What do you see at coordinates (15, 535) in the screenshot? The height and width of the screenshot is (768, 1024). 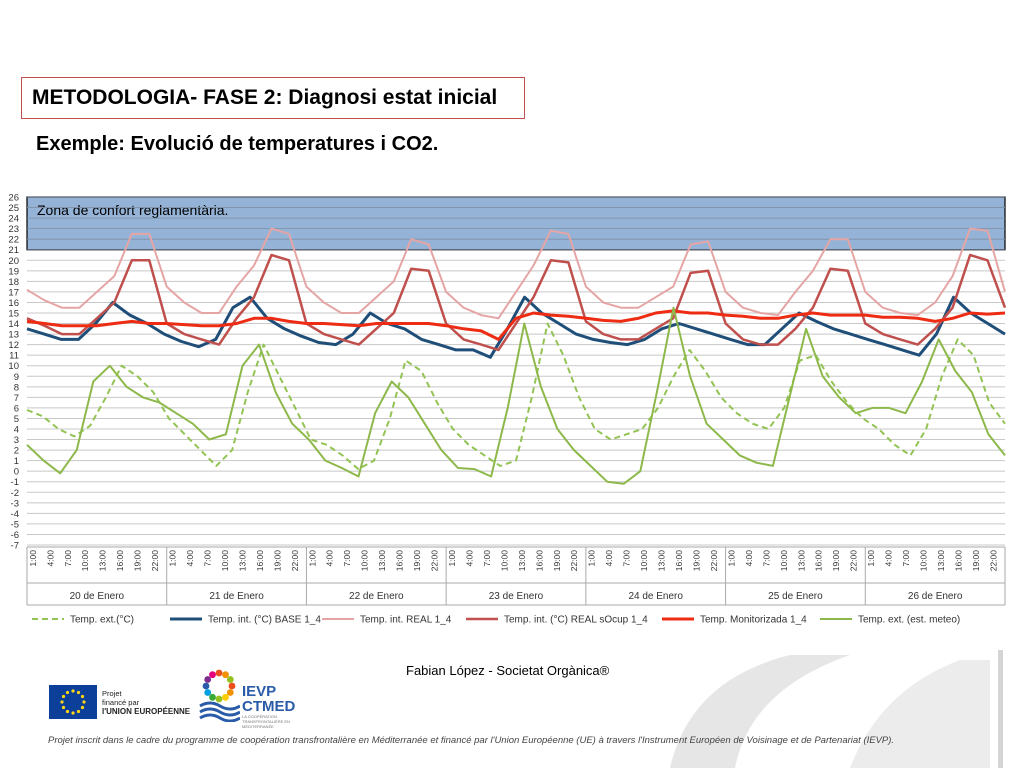 I see `y-tick-label: -6` at bounding box center [15, 535].